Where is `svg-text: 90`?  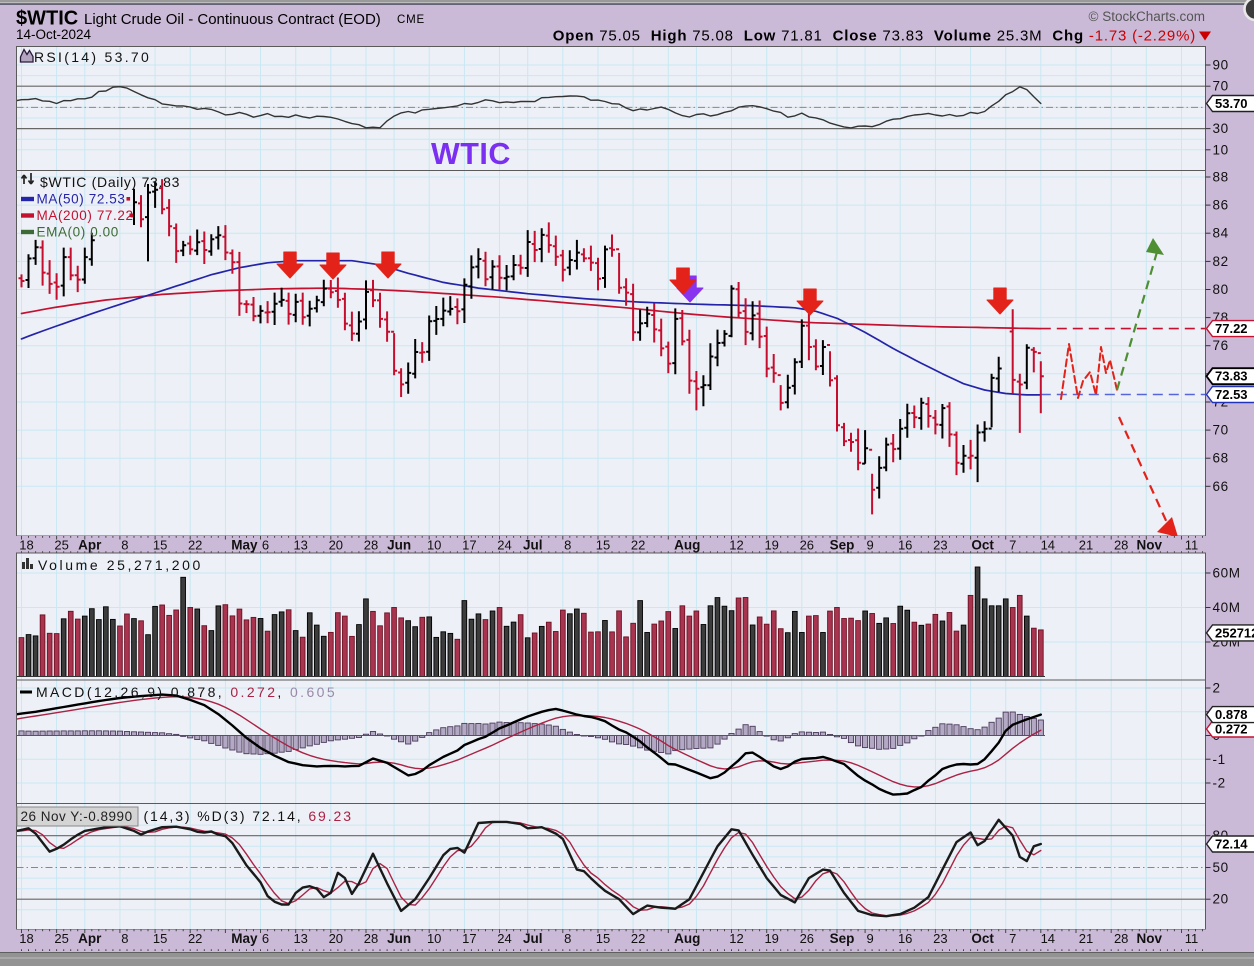 svg-text: 90 is located at coordinates (1221, 65).